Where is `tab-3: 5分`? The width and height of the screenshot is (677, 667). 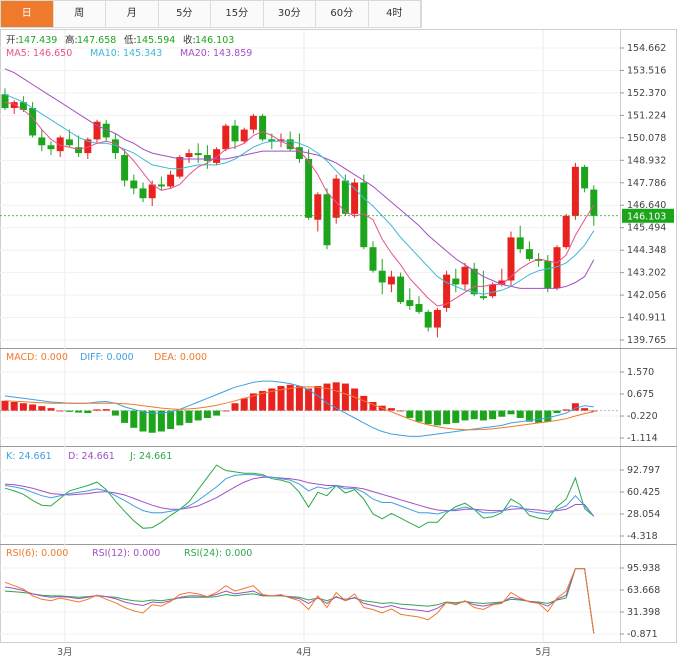
tab-3: 5分 is located at coordinates (185, 14).